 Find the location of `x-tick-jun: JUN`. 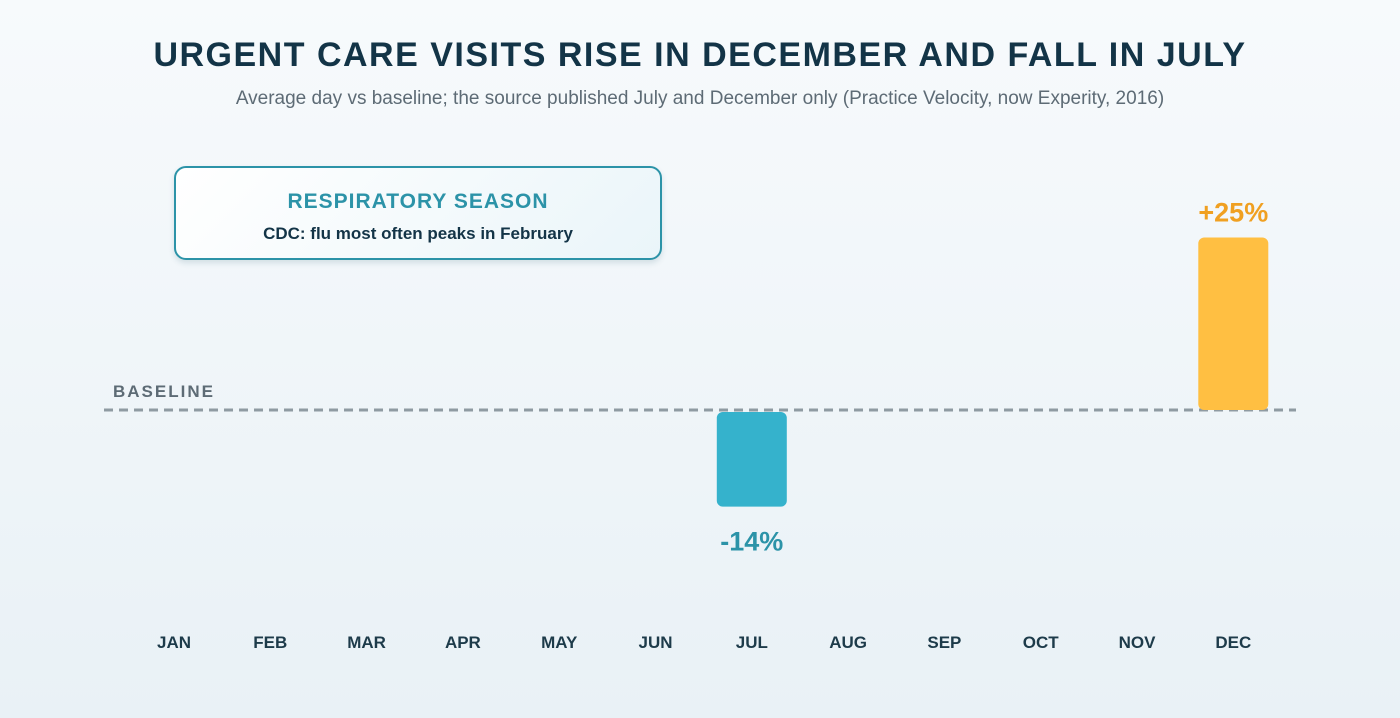

x-tick-jun: JUN is located at coordinates (655, 642).